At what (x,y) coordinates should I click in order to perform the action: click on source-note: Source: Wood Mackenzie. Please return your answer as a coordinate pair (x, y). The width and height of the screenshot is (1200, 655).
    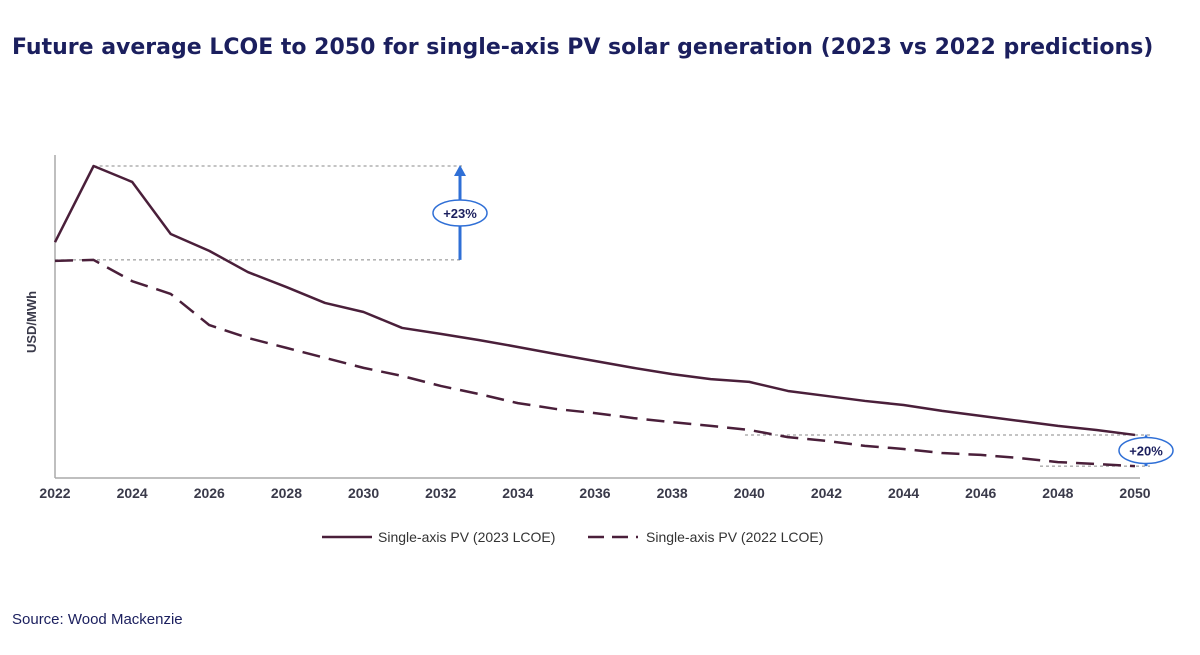
    Looking at the image, I should click on (97, 619).